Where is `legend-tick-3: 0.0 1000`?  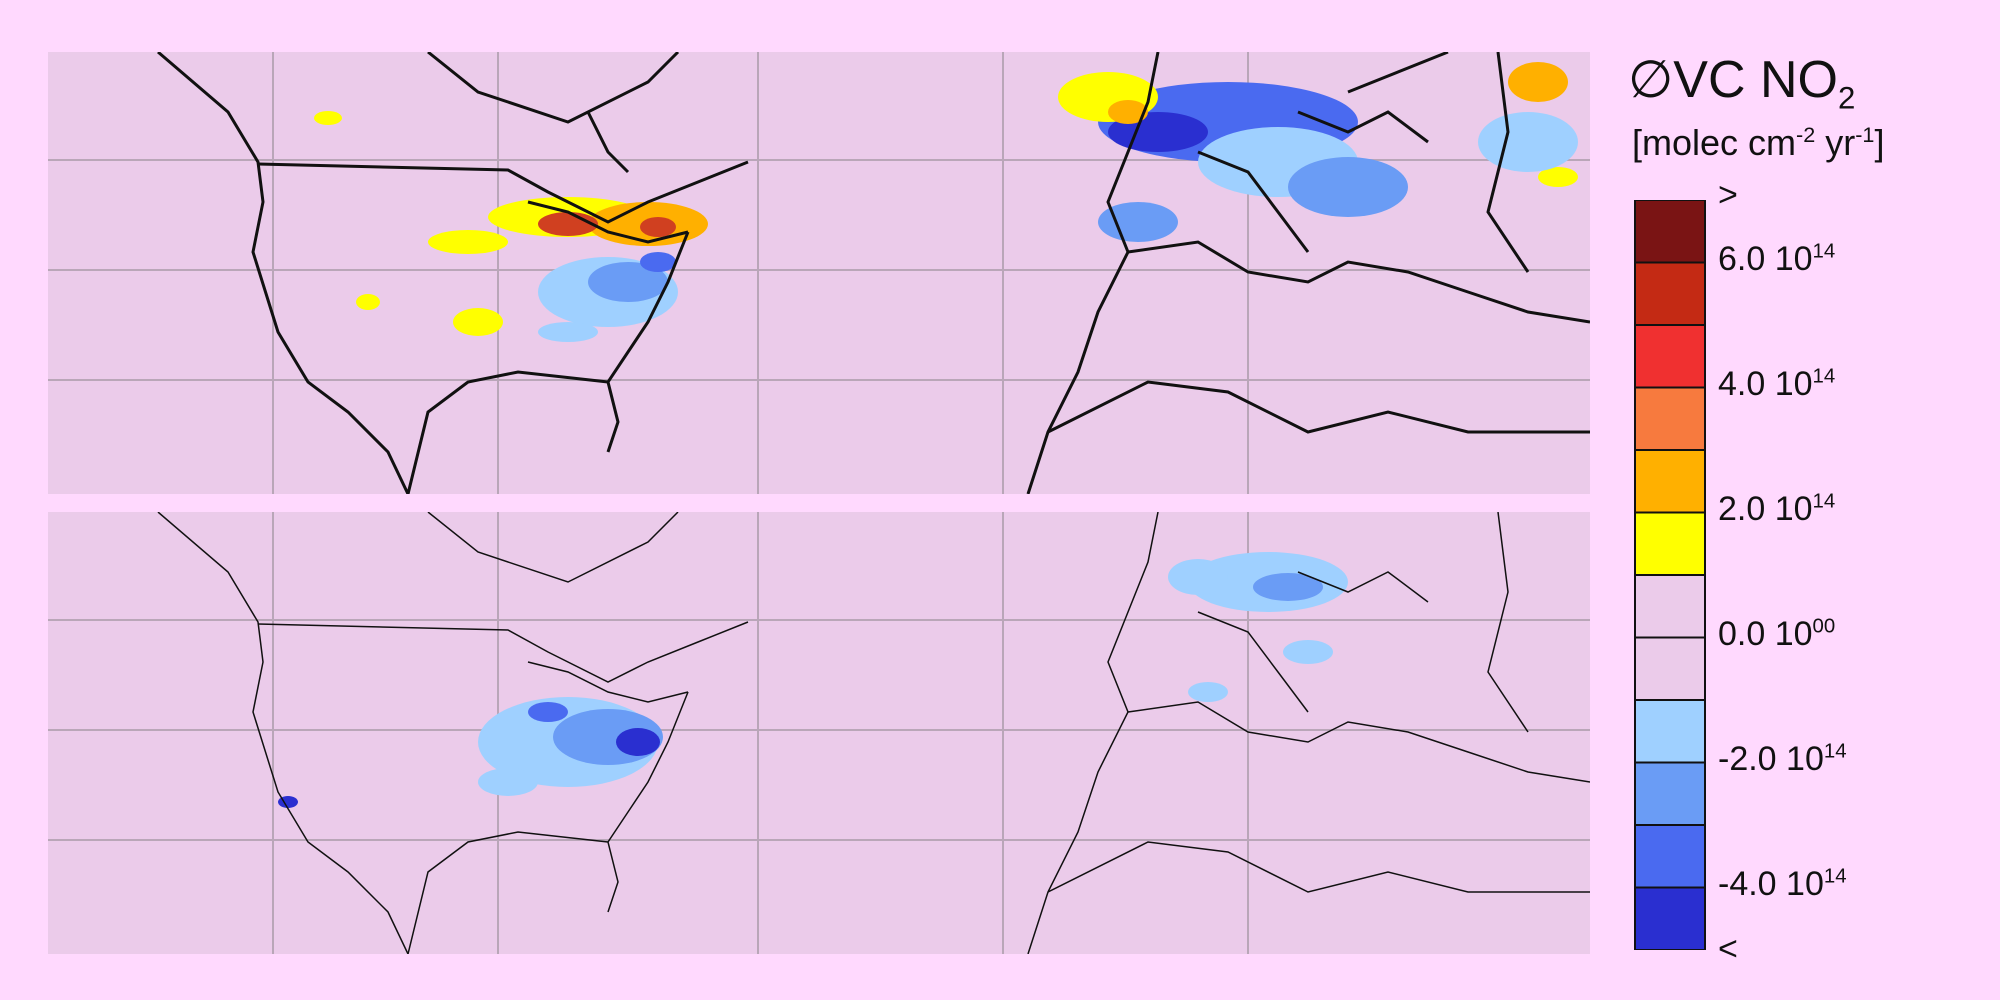 legend-tick-3: 0.0 1000 is located at coordinates (1777, 634).